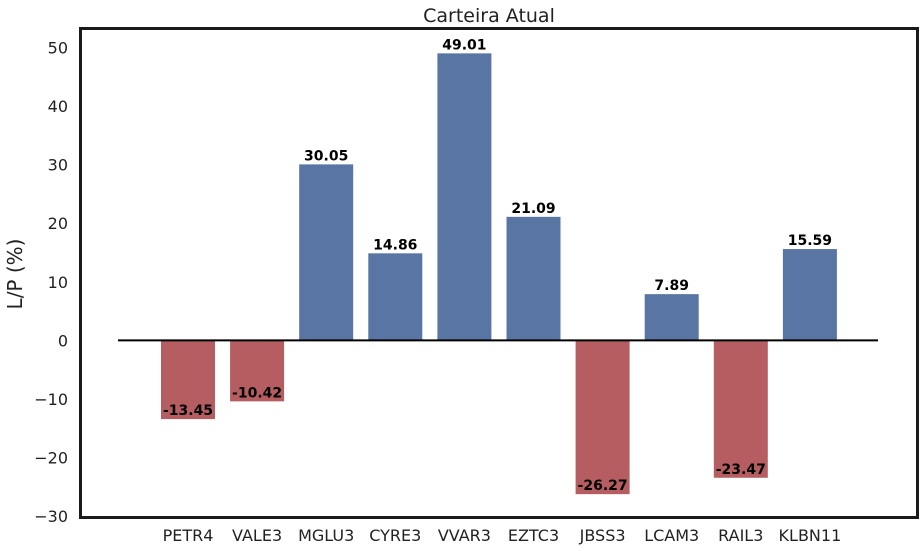  Describe the element at coordinates (602, 535) in the screenshot. I see `x-tick-label: JBSS3` at that location.